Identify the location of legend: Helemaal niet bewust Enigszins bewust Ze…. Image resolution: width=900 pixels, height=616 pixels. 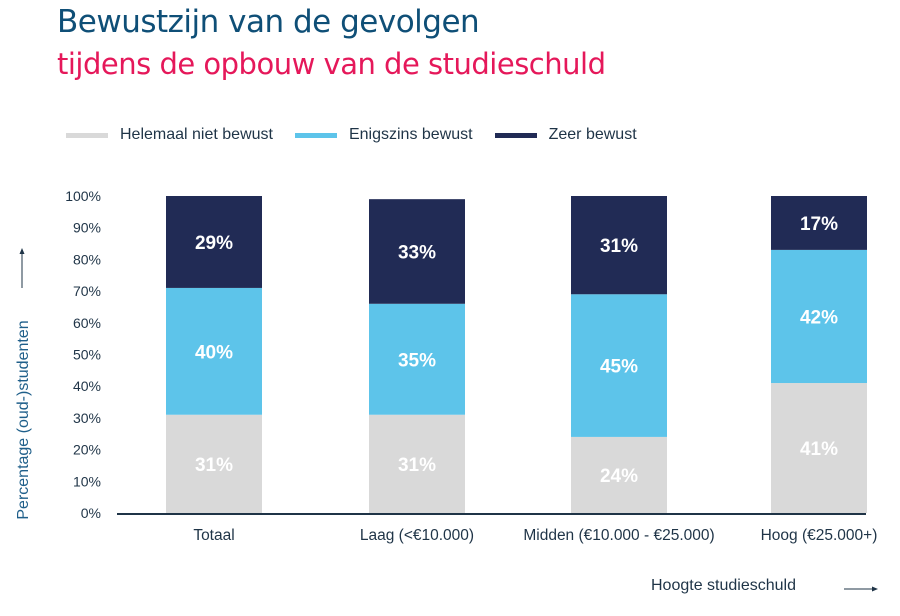
(362, 135).